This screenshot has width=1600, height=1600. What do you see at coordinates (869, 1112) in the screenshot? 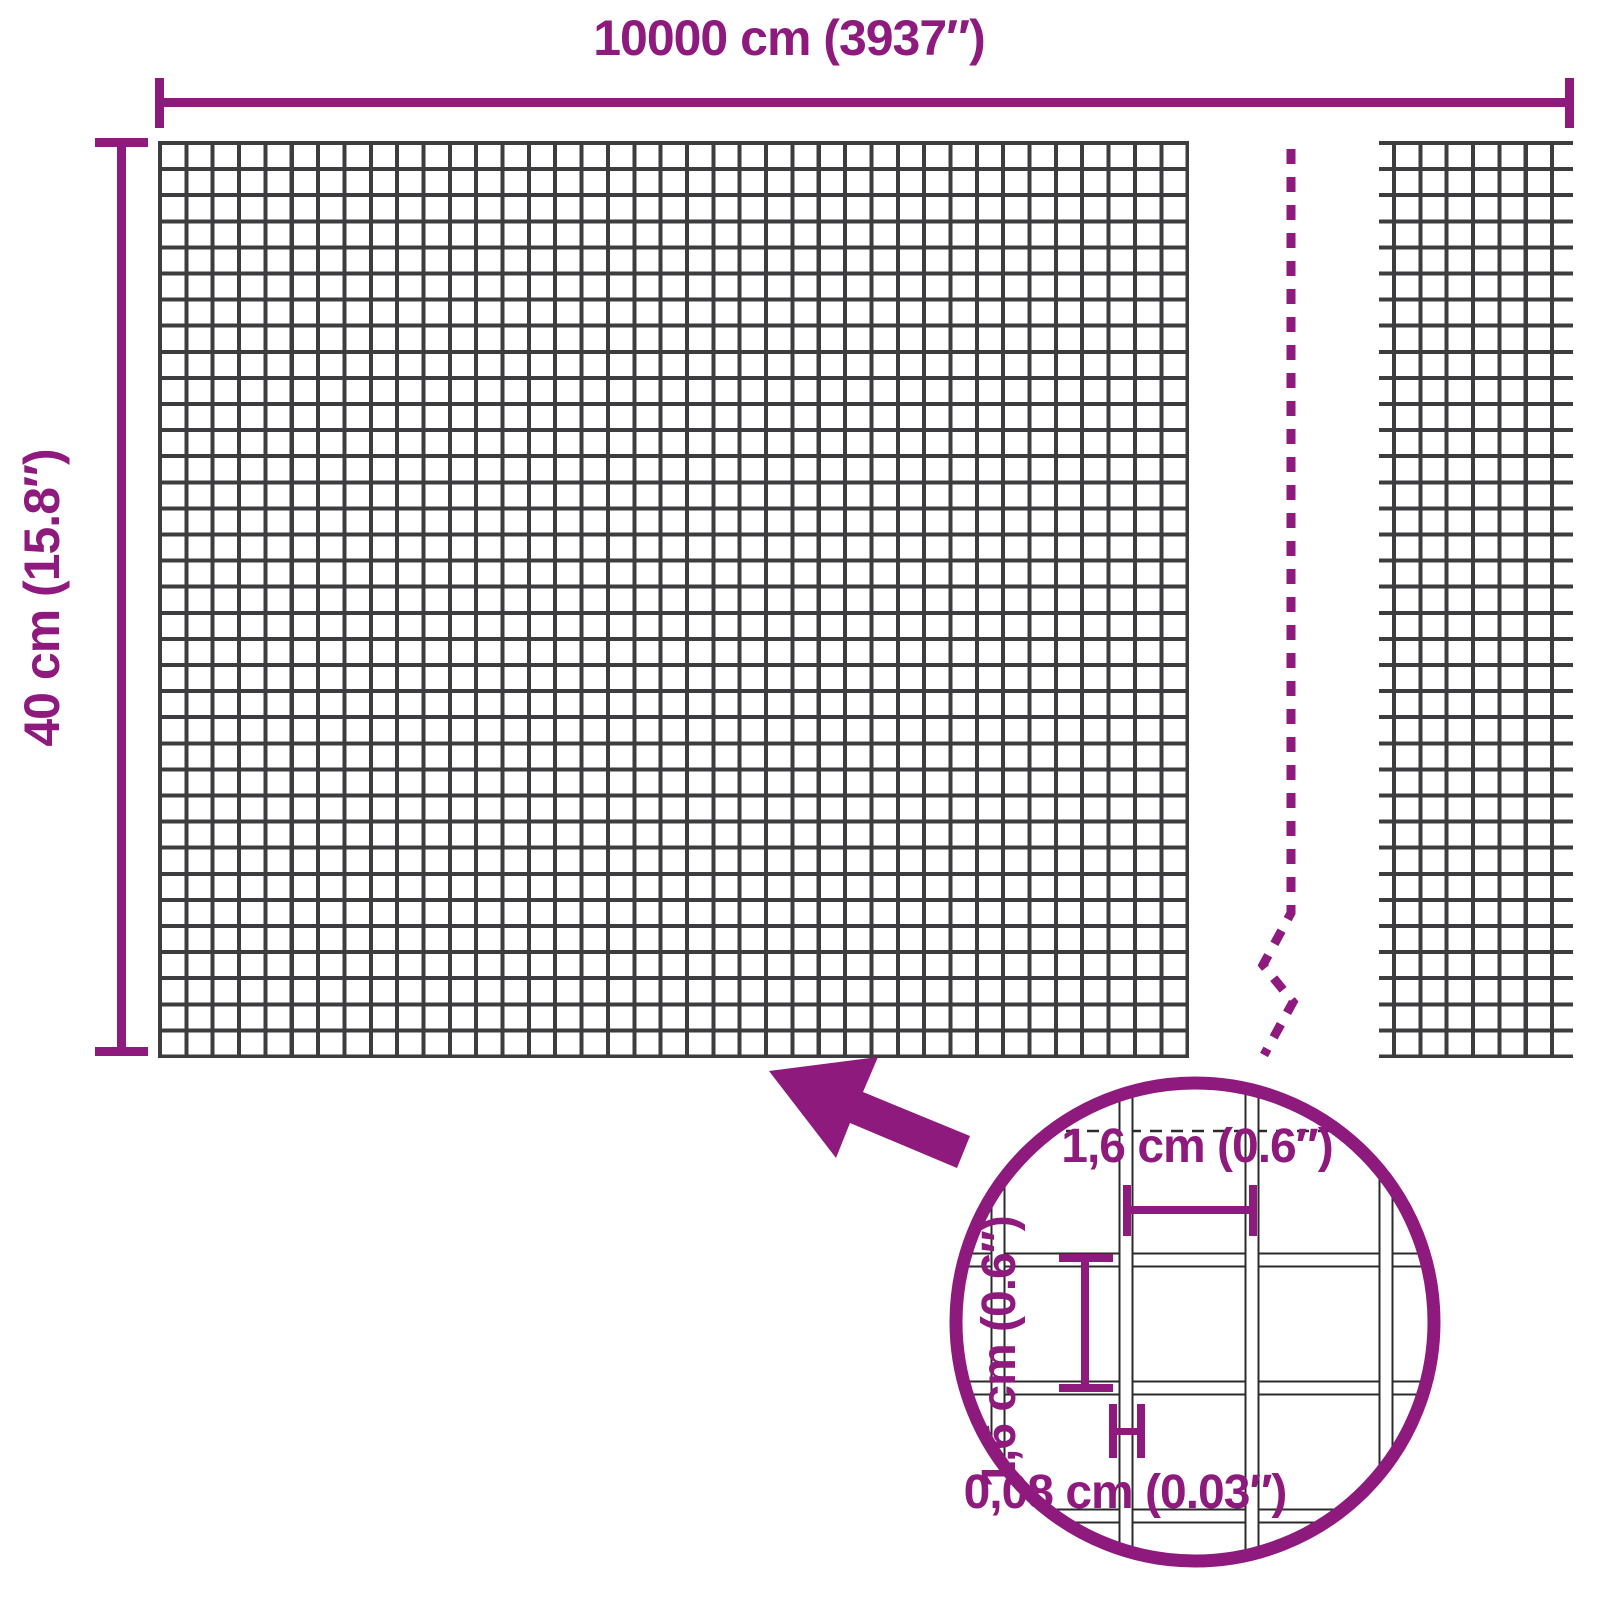
I see `magnifier-arrow-icon` at bounding box center [869, 1112].